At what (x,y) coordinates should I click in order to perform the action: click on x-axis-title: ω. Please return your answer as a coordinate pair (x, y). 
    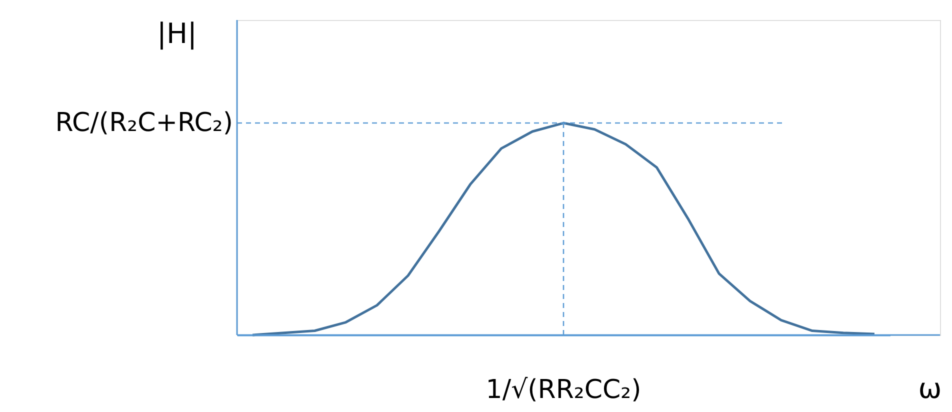
    Looking at the image, I should click on (930, 388).